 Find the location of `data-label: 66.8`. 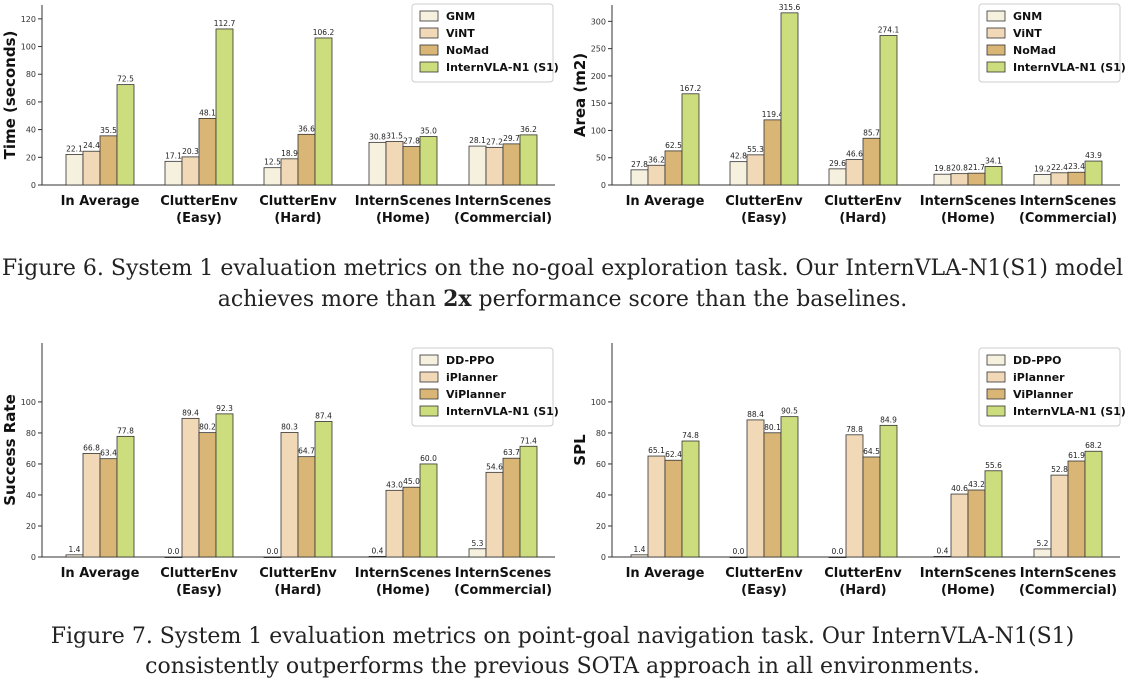

data-label: 66.8 is located at coordinates (91, 447).